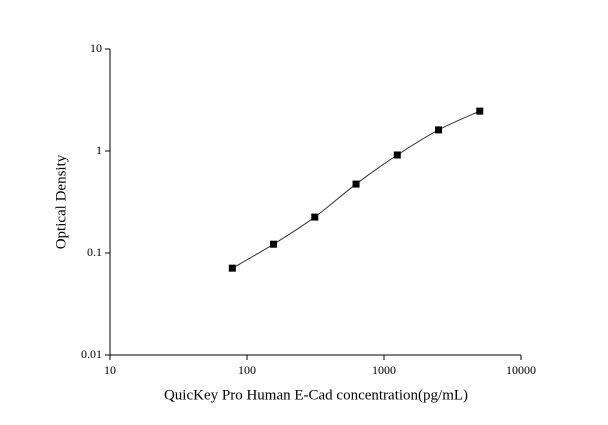 The image size is (608, 425). Describe the element at coordinates (96, 48) in the screenshot. I see `y-tick-label: 10` at that location.